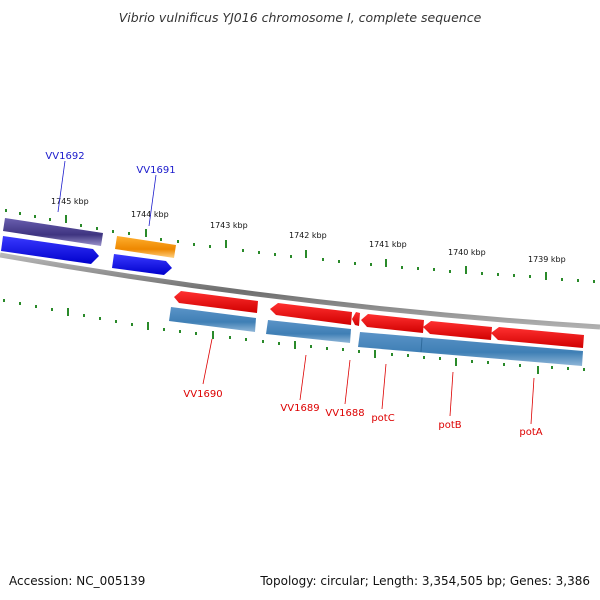 This screenshot has height=600, width=600. Describe the element at coordinates (299, 408) in the screenshot. I see `gene-label-vv1689: VV1689` at that location.